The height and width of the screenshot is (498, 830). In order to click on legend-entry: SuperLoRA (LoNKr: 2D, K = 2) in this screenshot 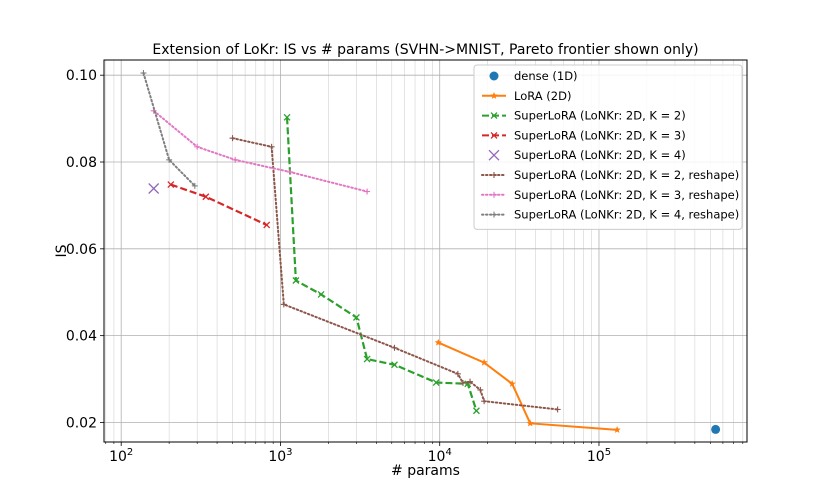, I will do `click(584, 116)`.